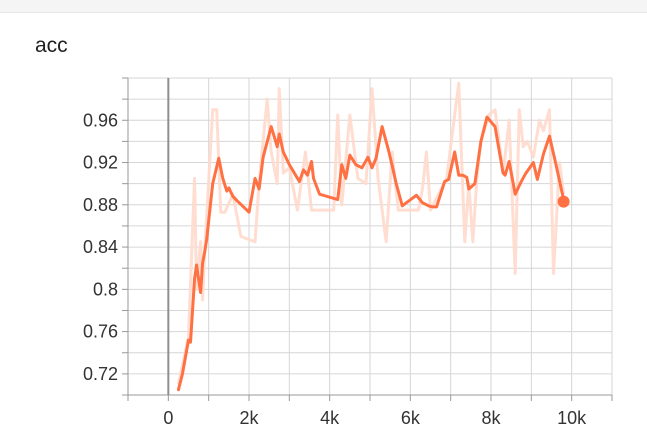  Describe the element at coordinates (323, 6) in the screenshot. I see `top-bar` at that location.